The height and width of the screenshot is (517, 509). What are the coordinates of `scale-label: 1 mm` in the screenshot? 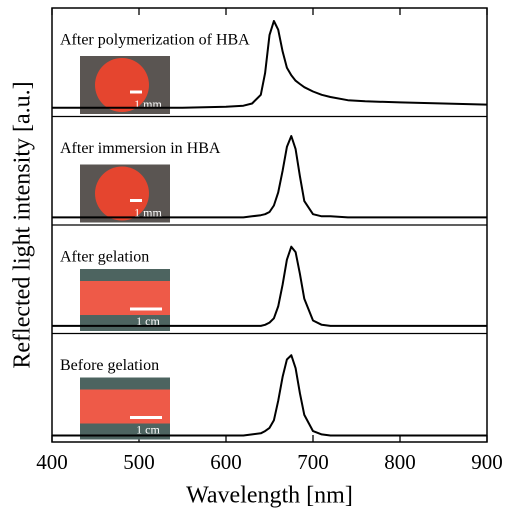 It's located at (148, 212).